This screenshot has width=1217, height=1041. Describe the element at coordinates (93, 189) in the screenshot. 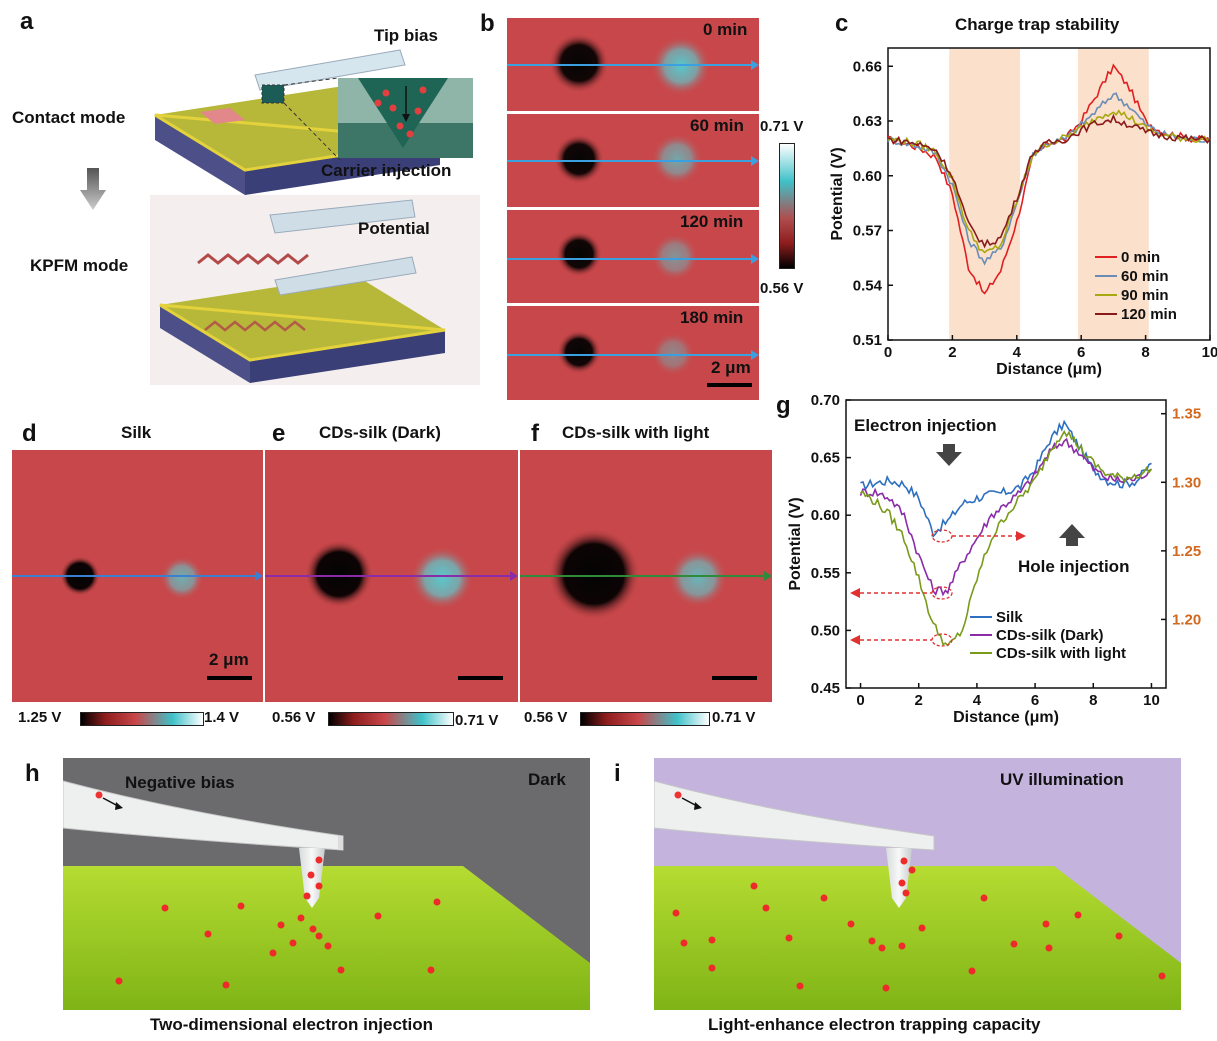

I see `mode-transition-arrow-icon` at that location.